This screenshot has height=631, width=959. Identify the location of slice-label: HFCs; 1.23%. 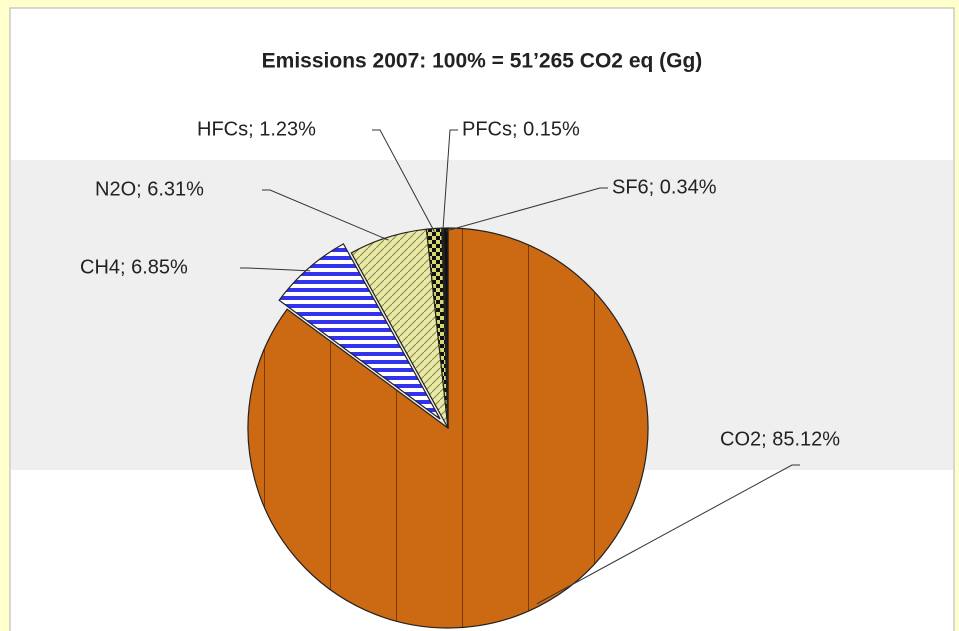
(256, 129).